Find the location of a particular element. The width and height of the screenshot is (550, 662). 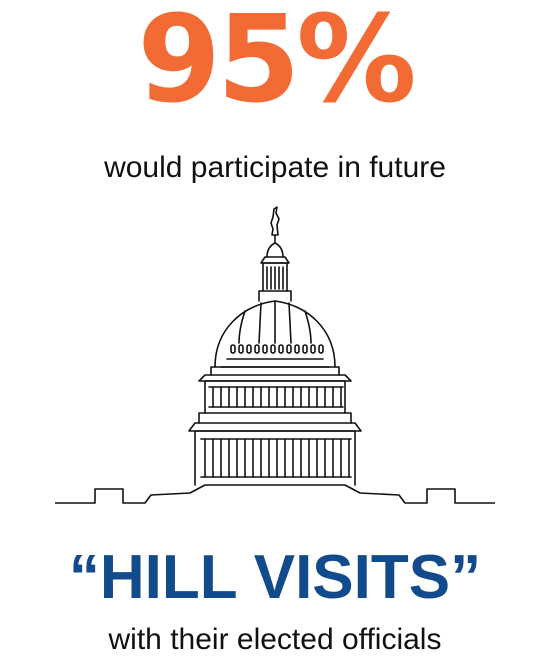

stat-caption: would participate in future is located at coordinates (275, 167).